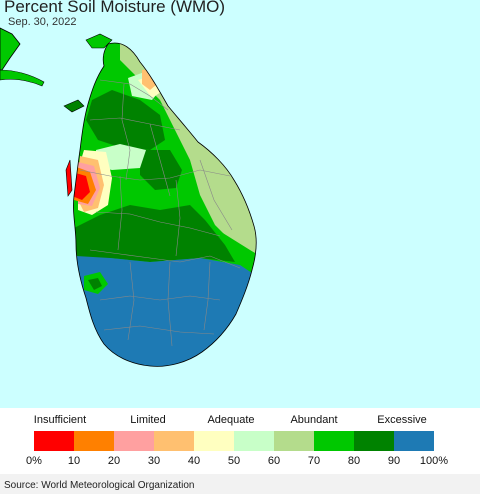 This screenshot has height=494, width=480. I want to click on legend-tick-label: 70, so click(314, 461).